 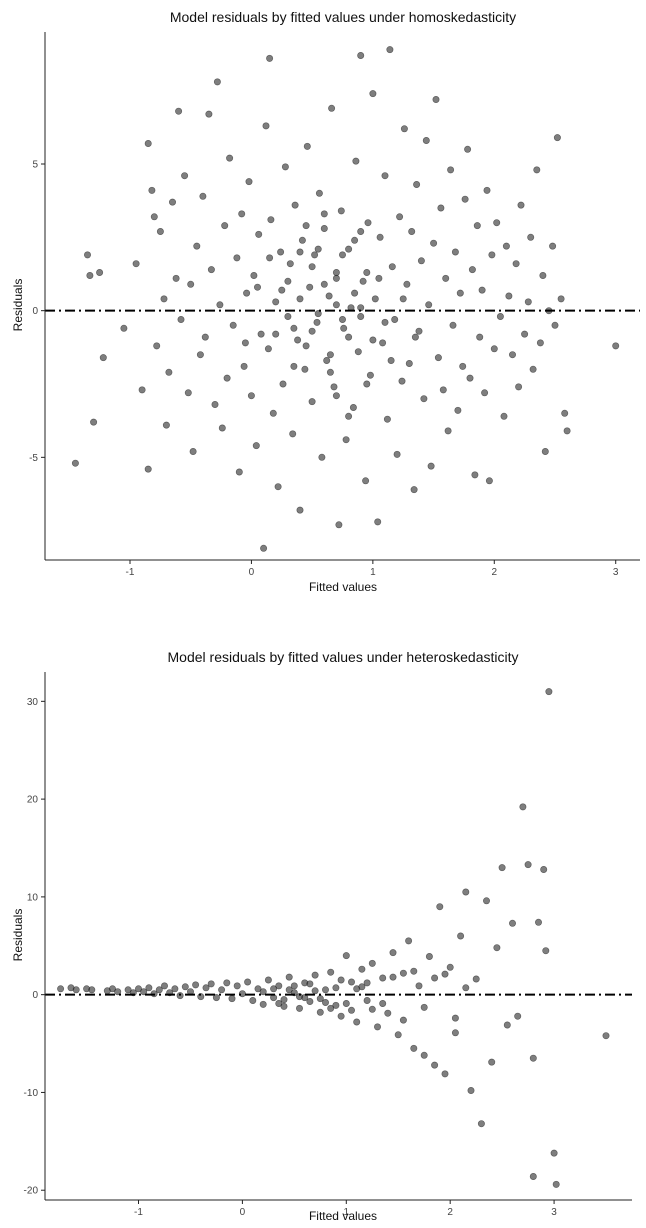 What do you see at coordinates (343, 1216) in the screenshot?
I see `x-axis-title: Fitted values` at bounding box center [343, 1216].